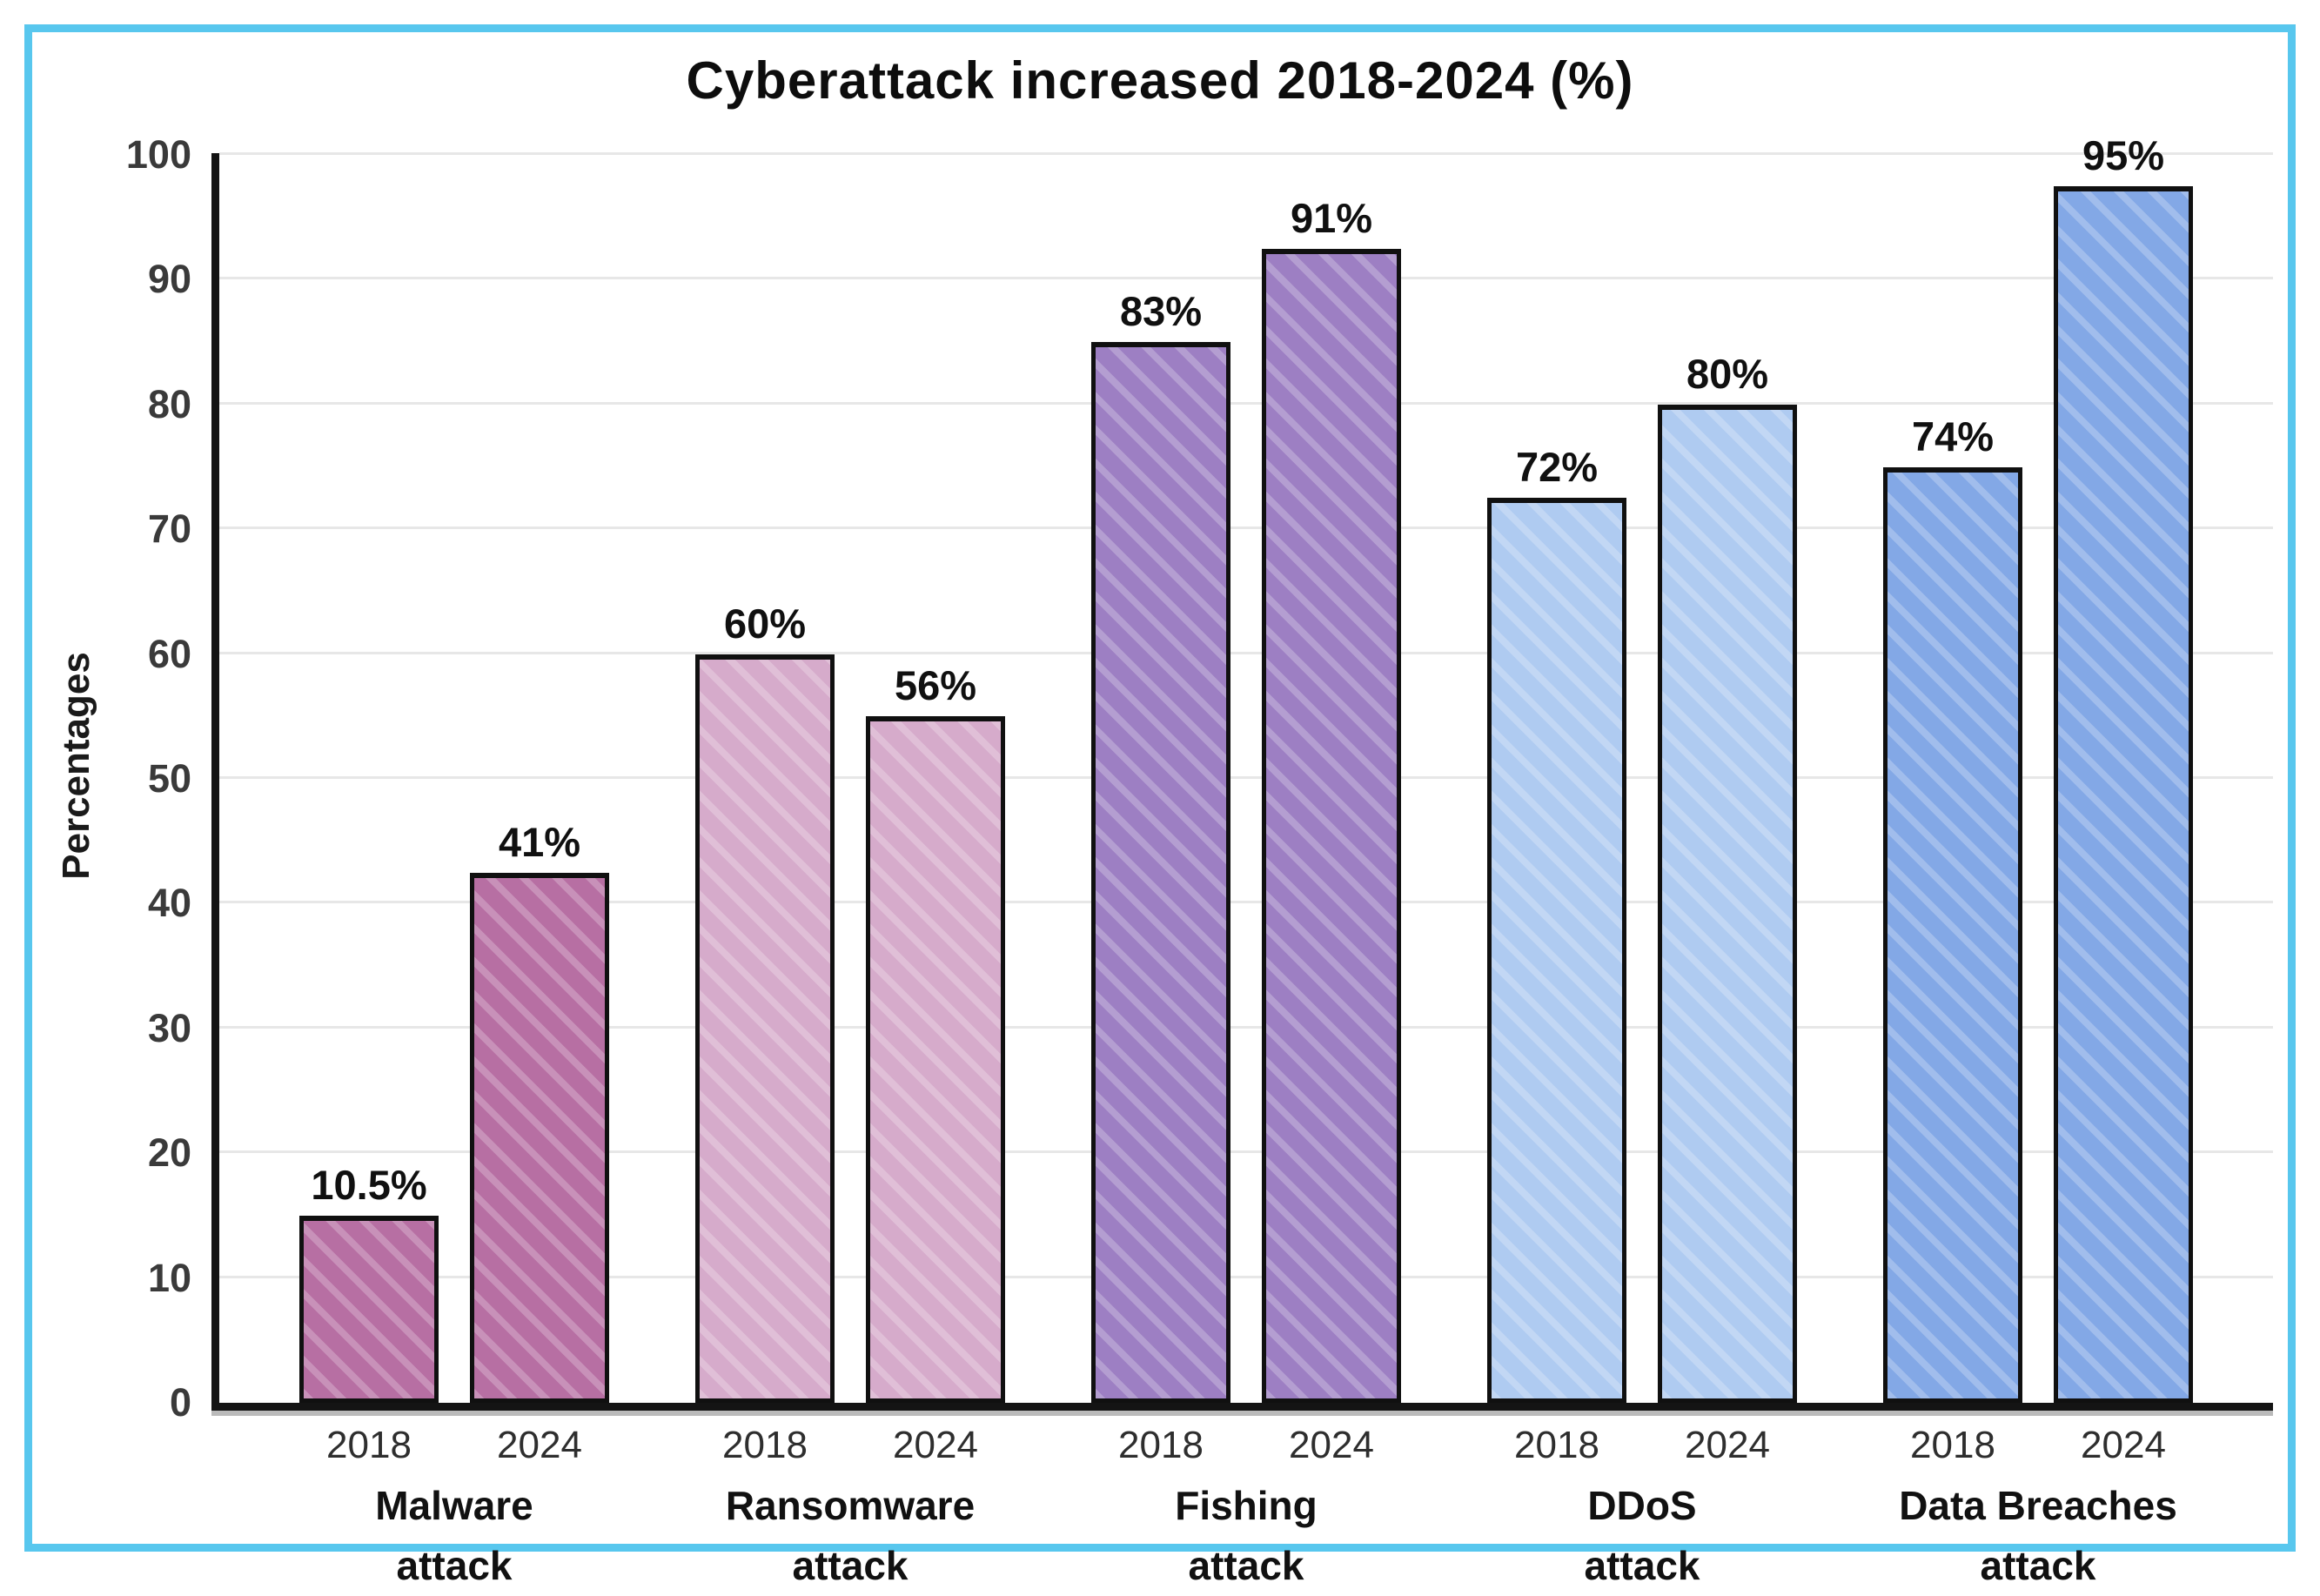 This screenshot has width=2320, height=1596. I want to click on bar-value-label: 91%, so click(1331, 217).